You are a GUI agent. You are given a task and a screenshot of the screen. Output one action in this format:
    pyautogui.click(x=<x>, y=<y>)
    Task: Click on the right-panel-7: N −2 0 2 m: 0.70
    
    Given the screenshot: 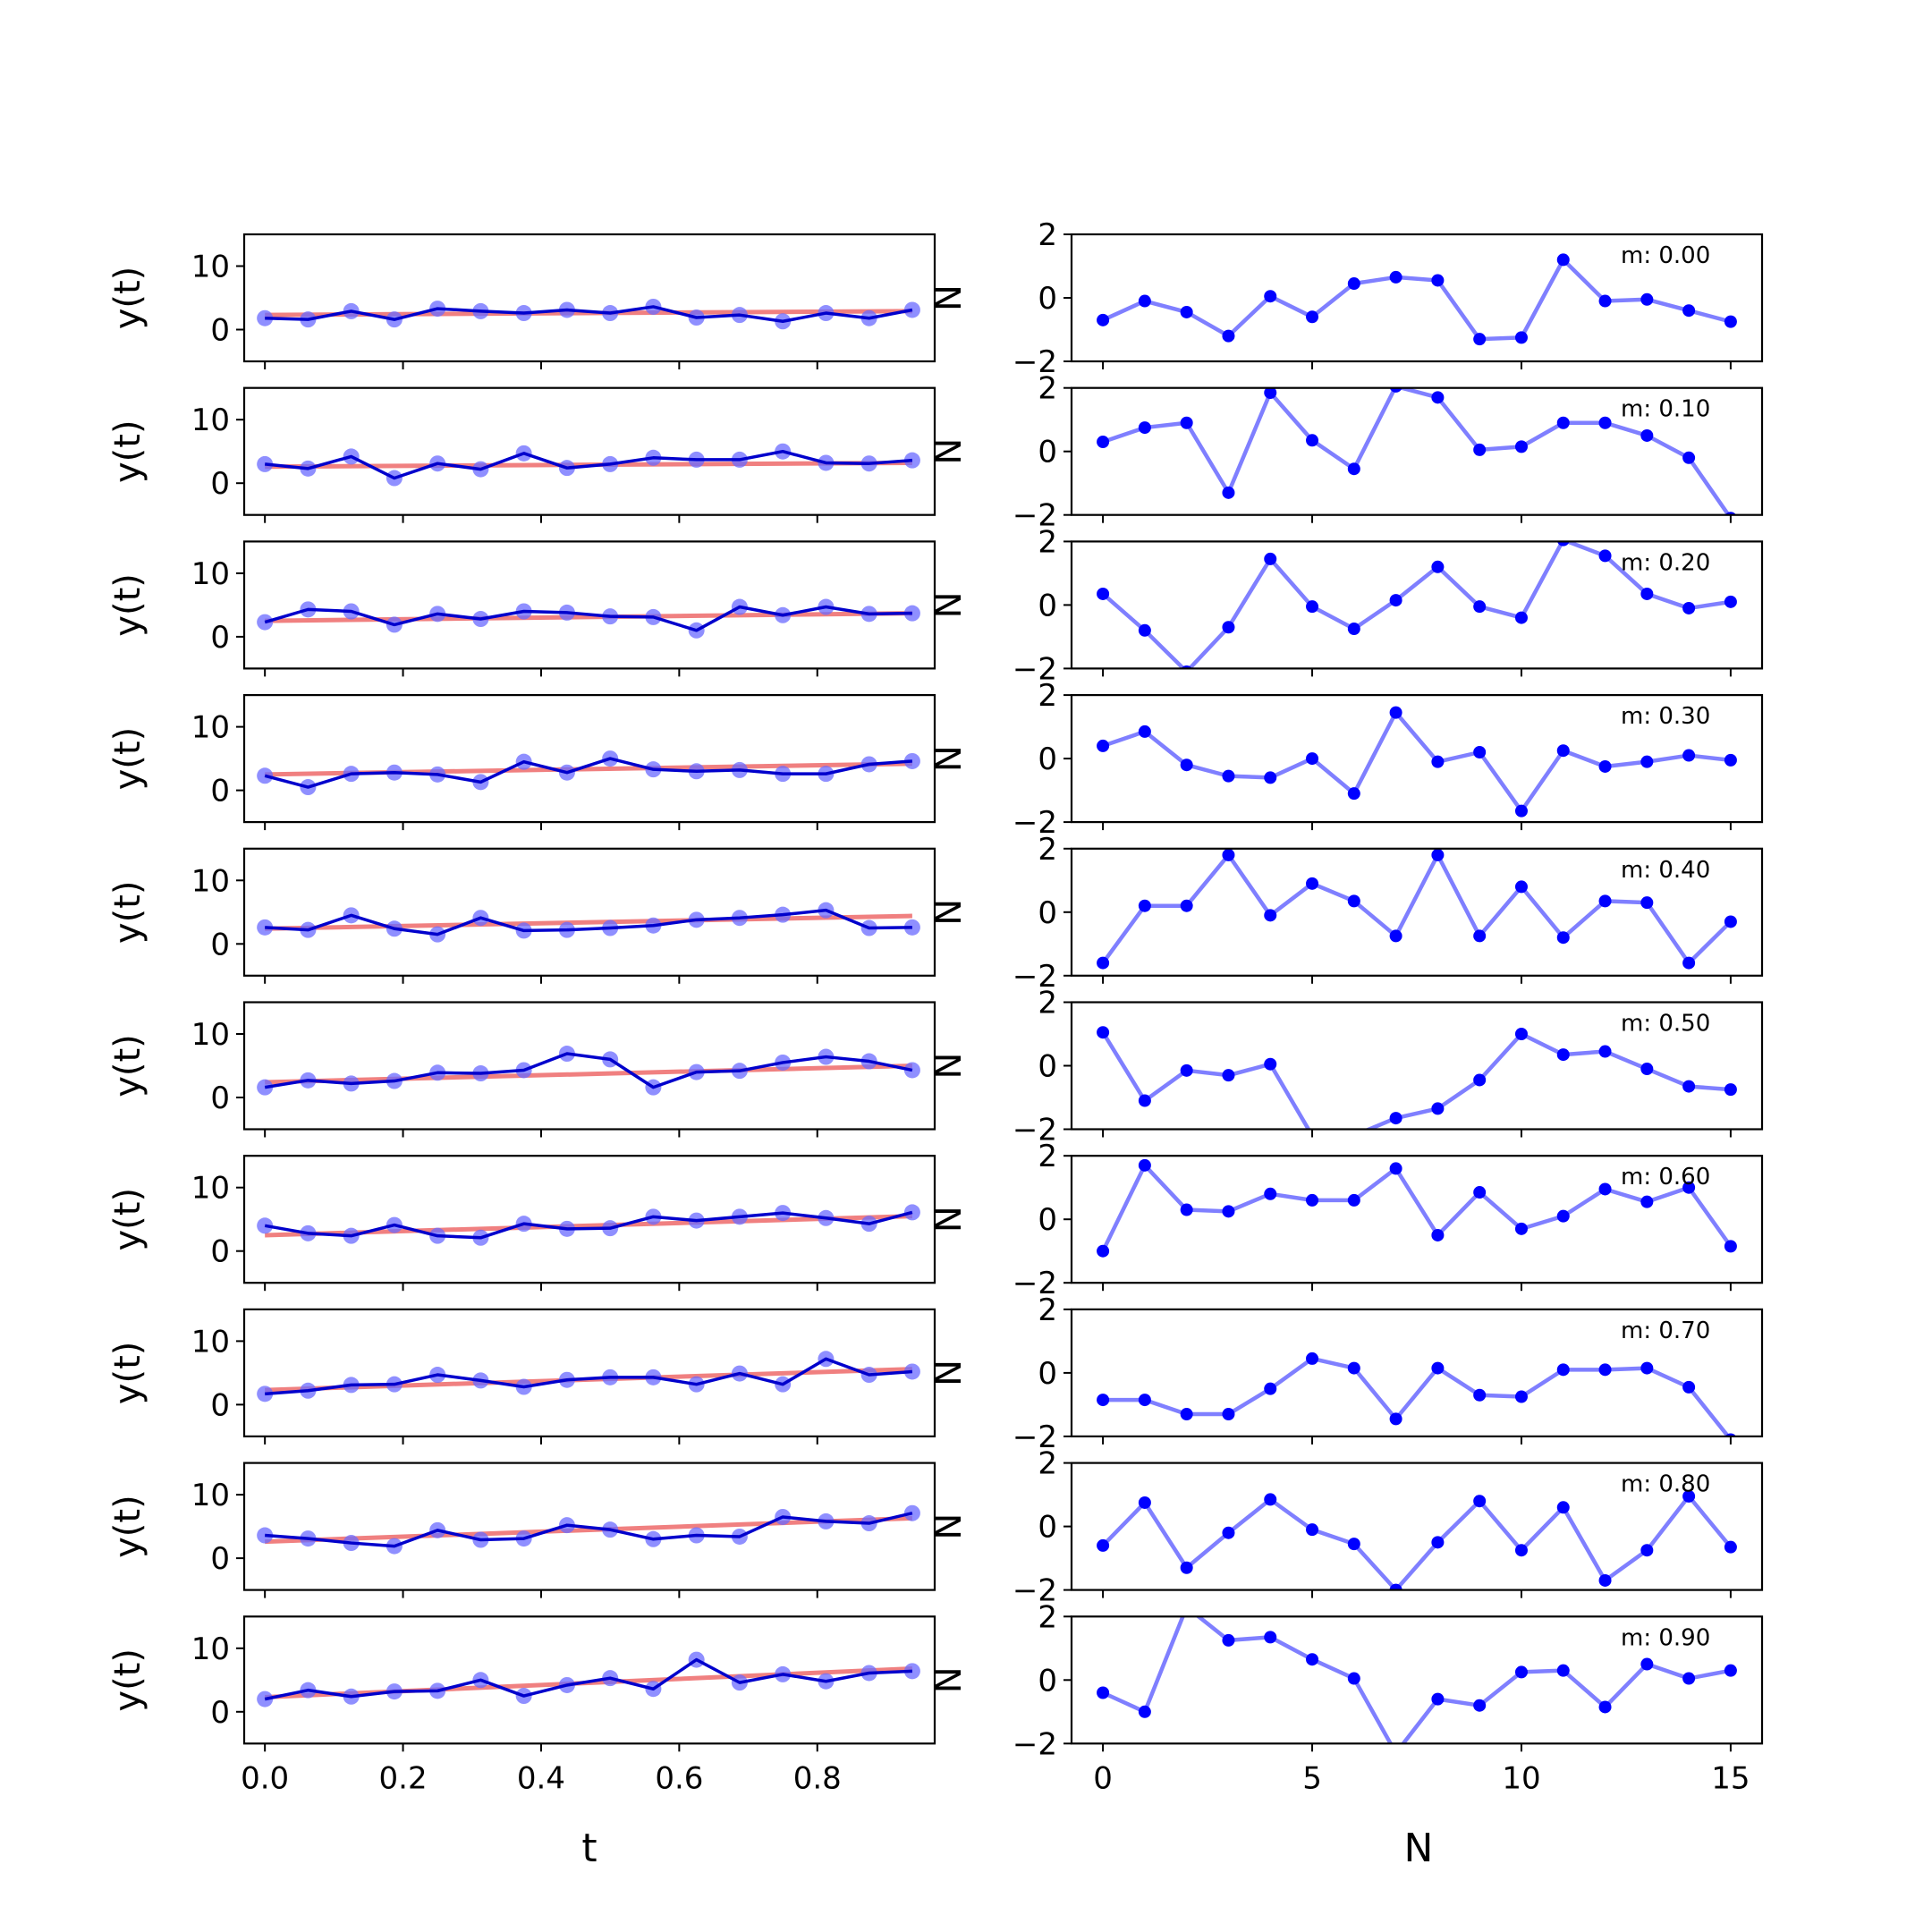 What is the action you would take?
    pyautogui.click(x=1346, y=1373)
    